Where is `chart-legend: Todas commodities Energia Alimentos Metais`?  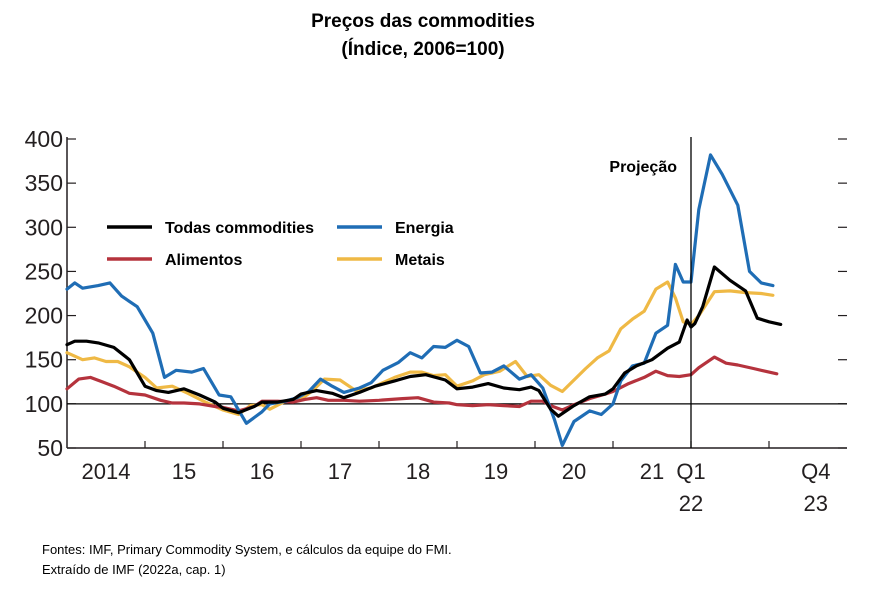
chart-legend: Todas commodities Energia Alimentos Metais is located at coordinates (280, 244).